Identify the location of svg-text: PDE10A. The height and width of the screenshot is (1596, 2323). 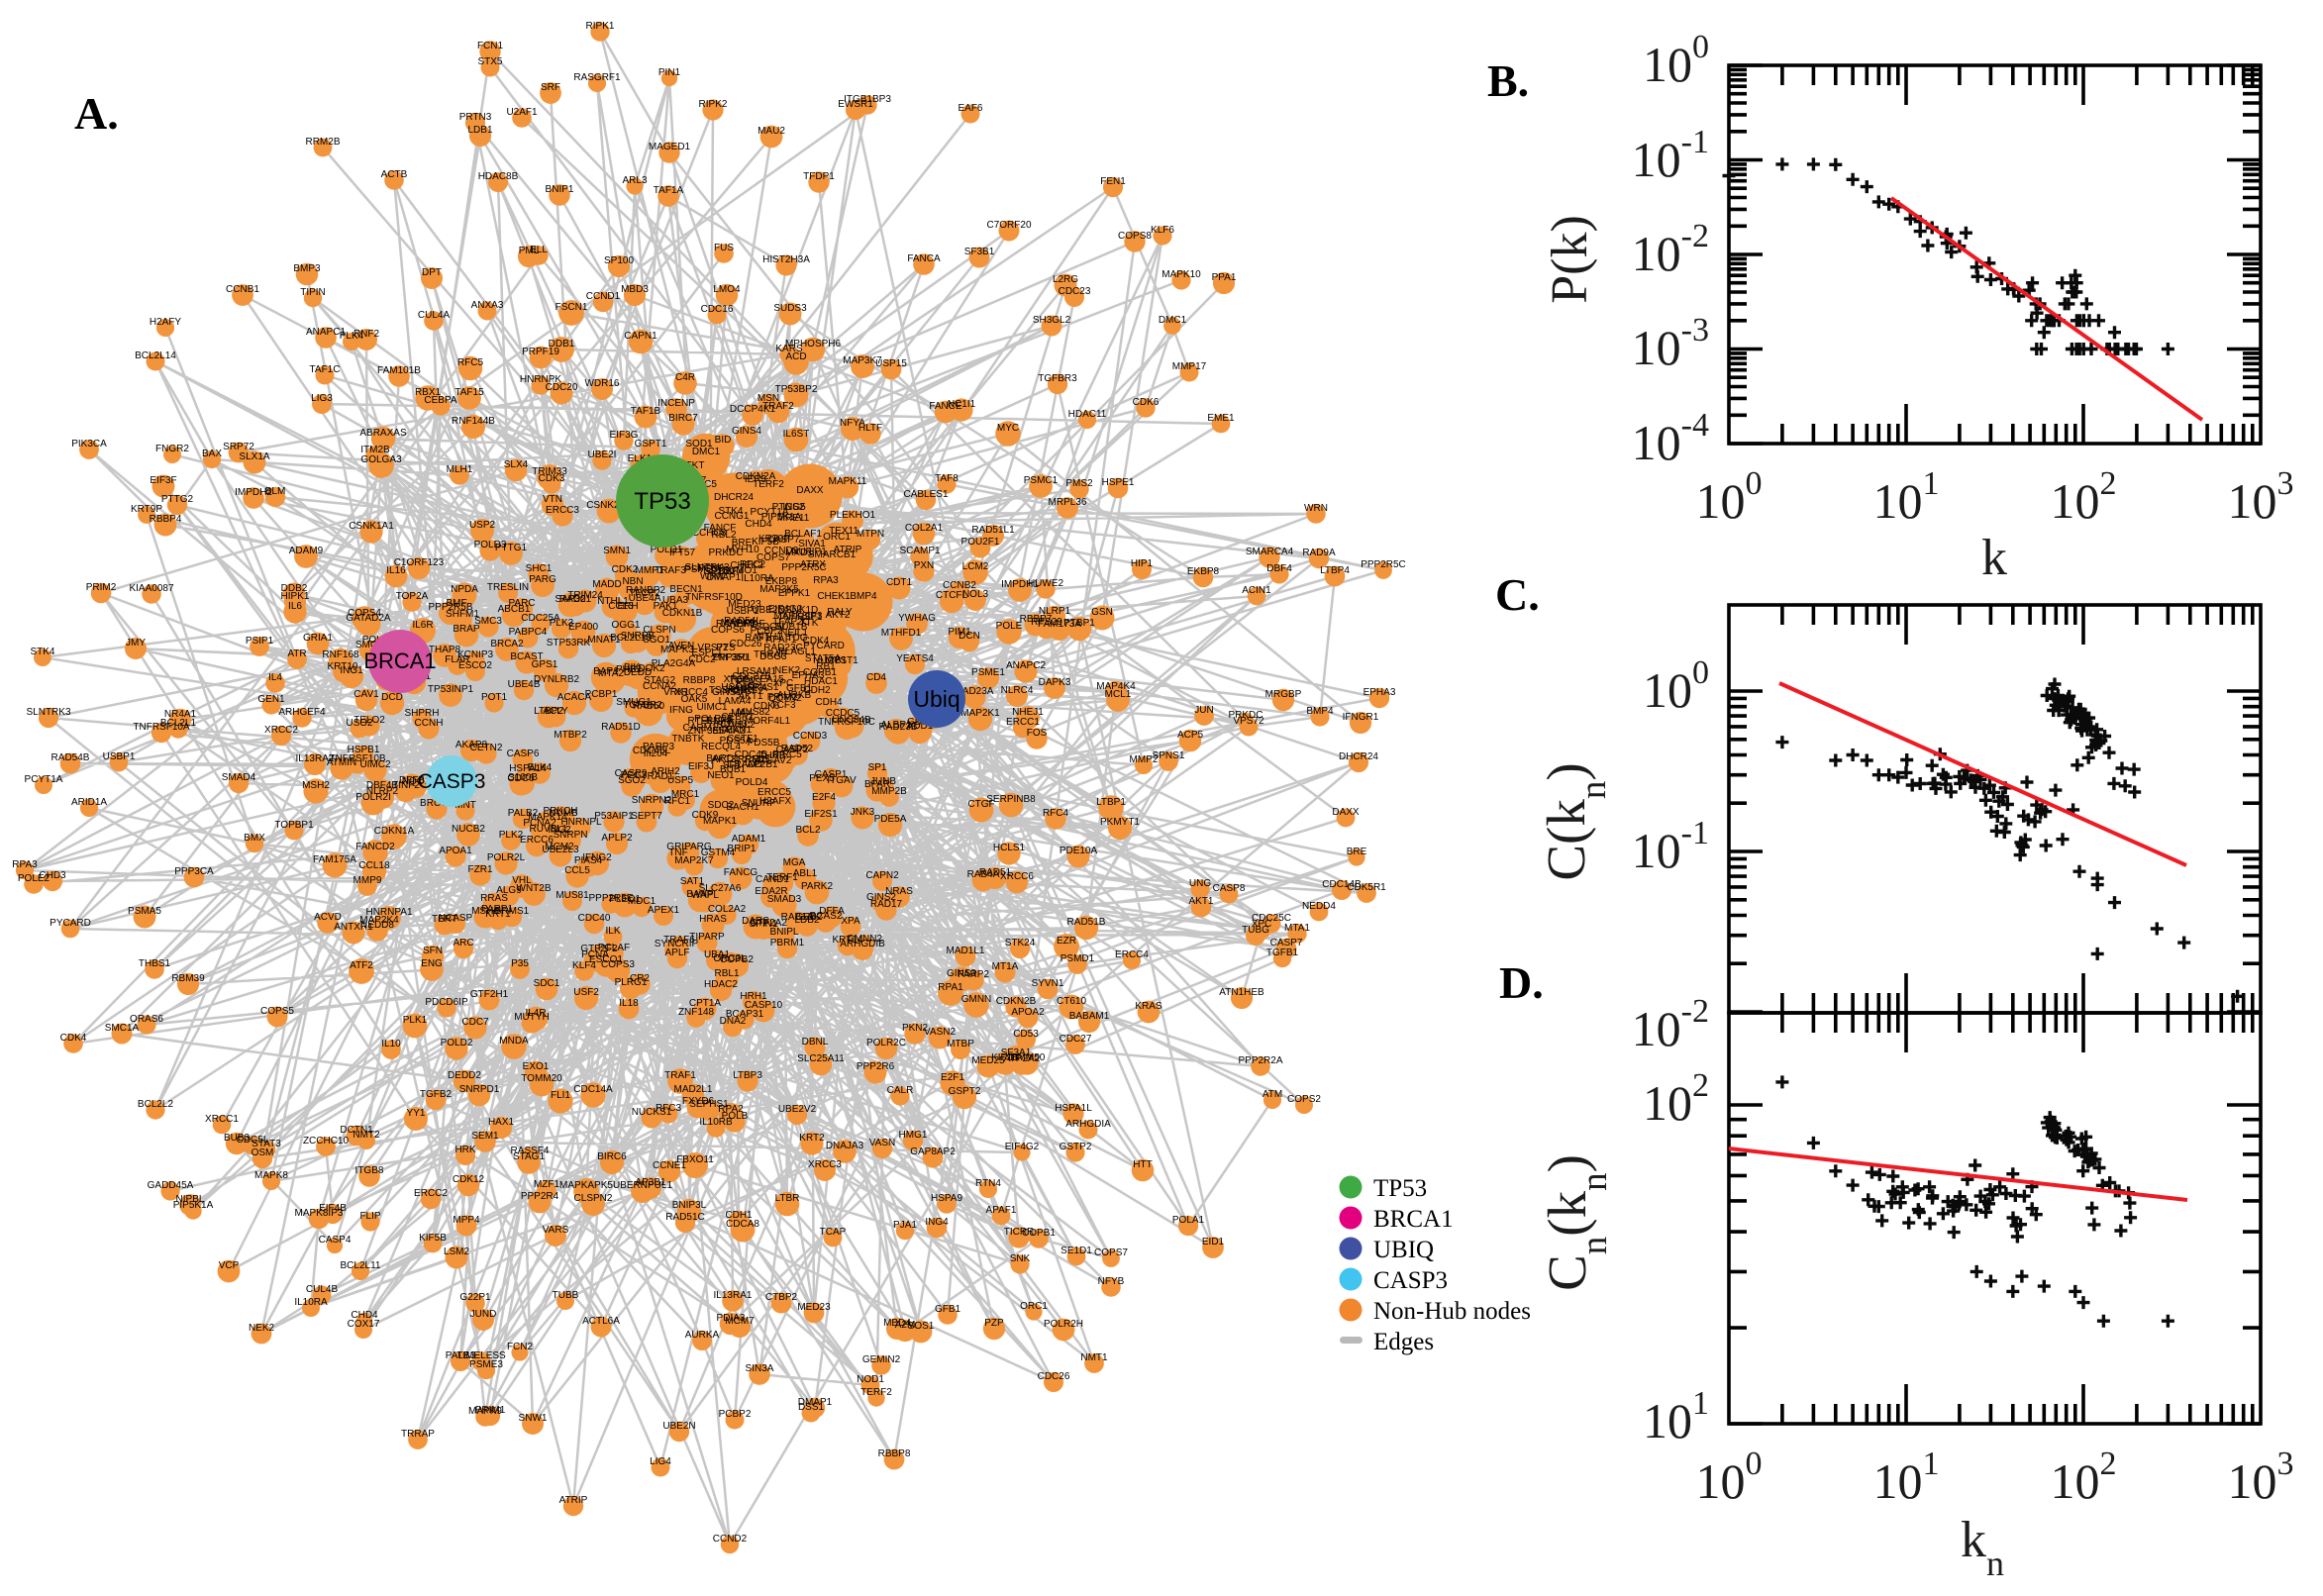
(1079, 851).